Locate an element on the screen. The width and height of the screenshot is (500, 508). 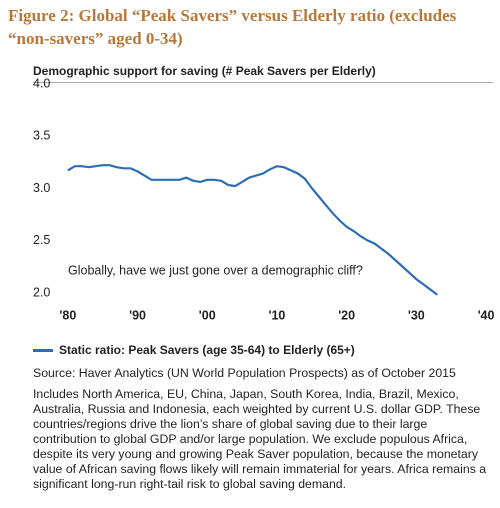
x-tick-label: '10 is located at coordinates (276, 315).